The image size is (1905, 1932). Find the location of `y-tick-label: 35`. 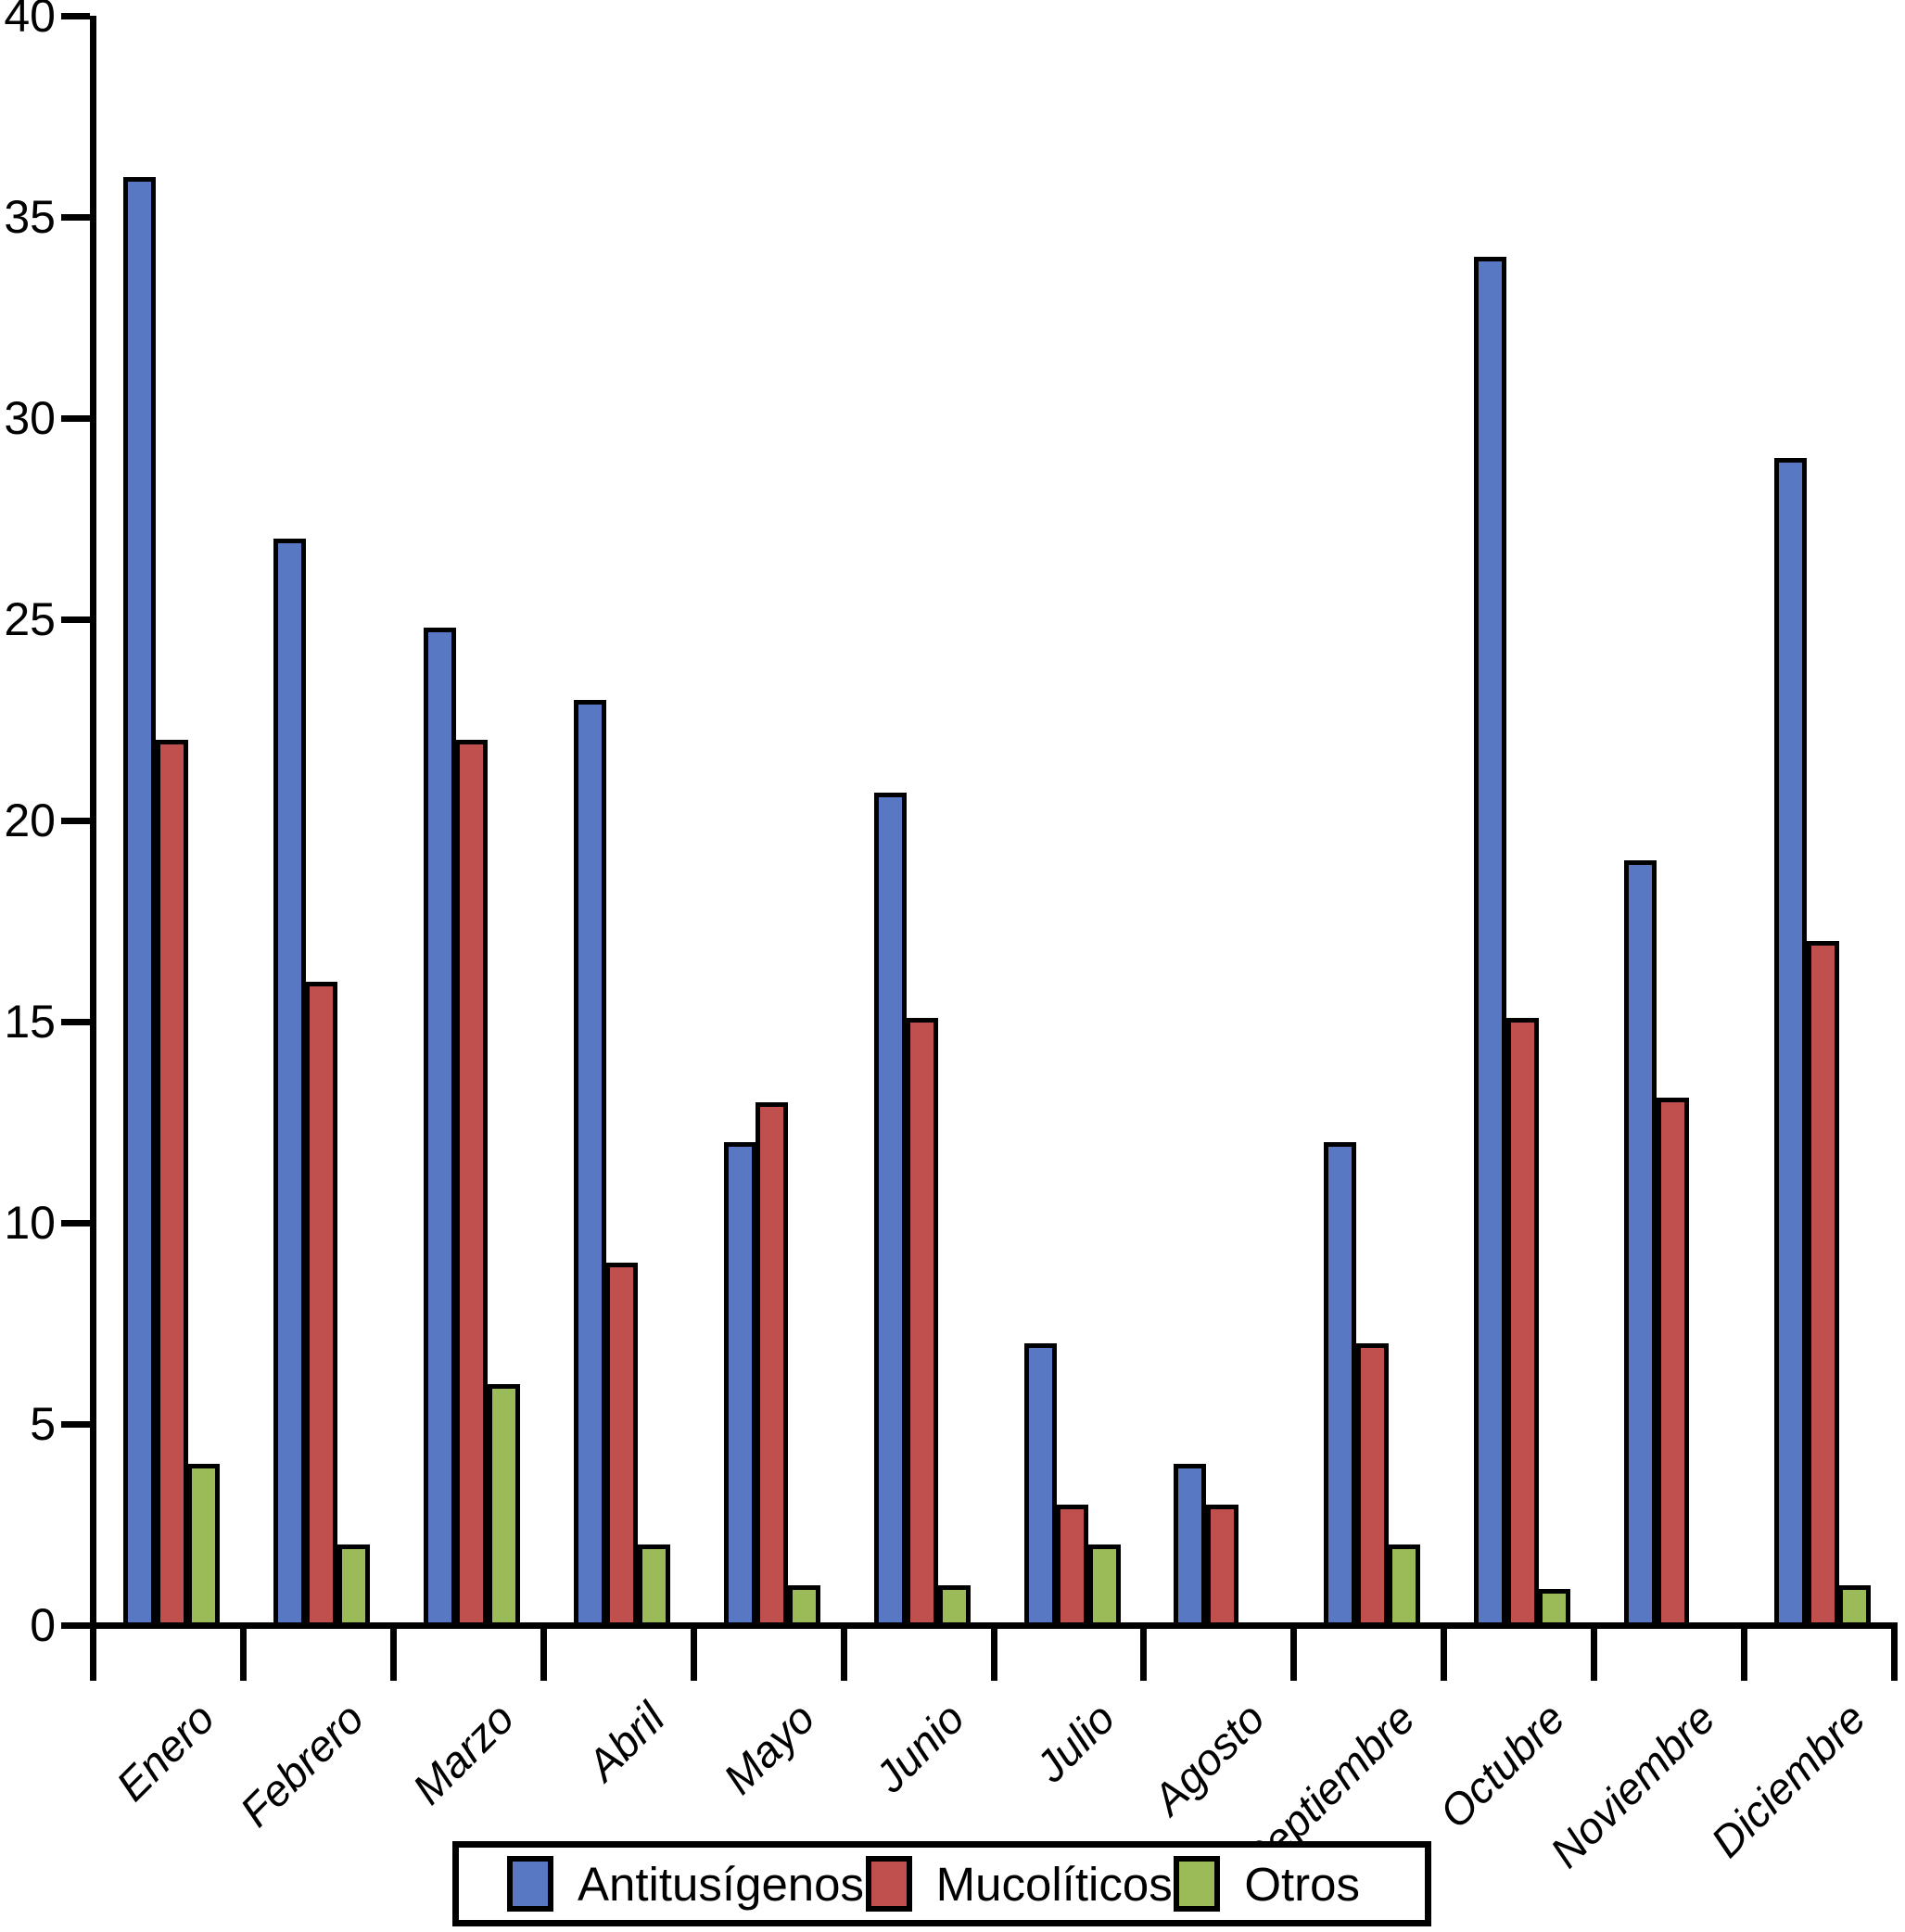

y-tick-label: 35 is located at coordinates (30, 217).